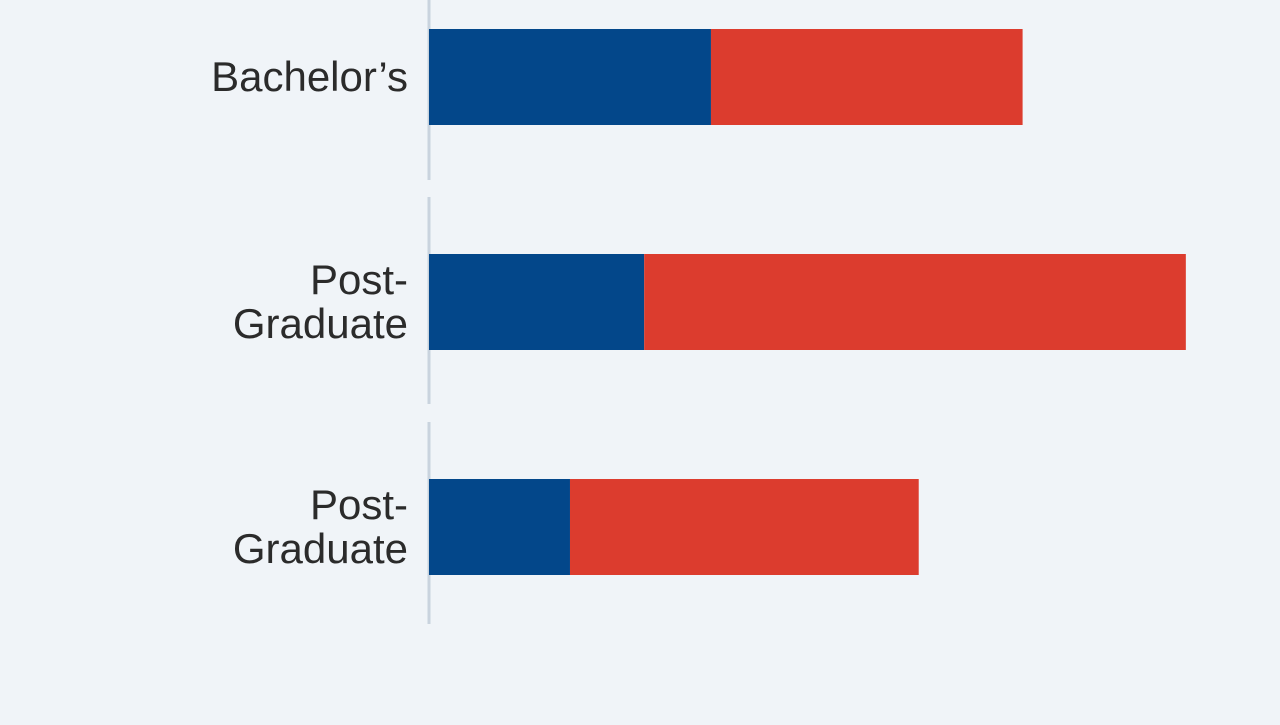 This screenshot has height=725, width=1280. I want to click on category-labels: Bachelor’s Post-Graduate Post-Graduate, so click(309, 312).